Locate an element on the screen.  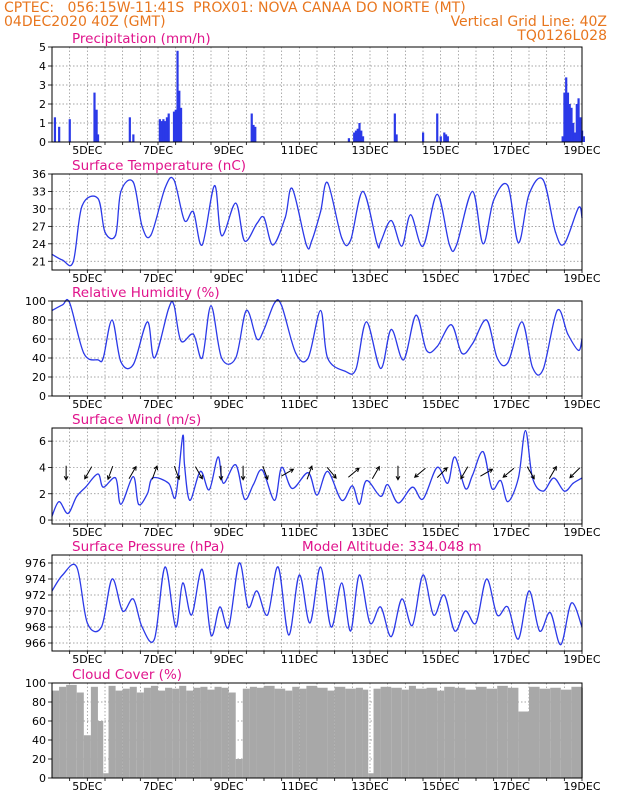
x-tick-label: 19DEC is located at coordinates (581, 532).